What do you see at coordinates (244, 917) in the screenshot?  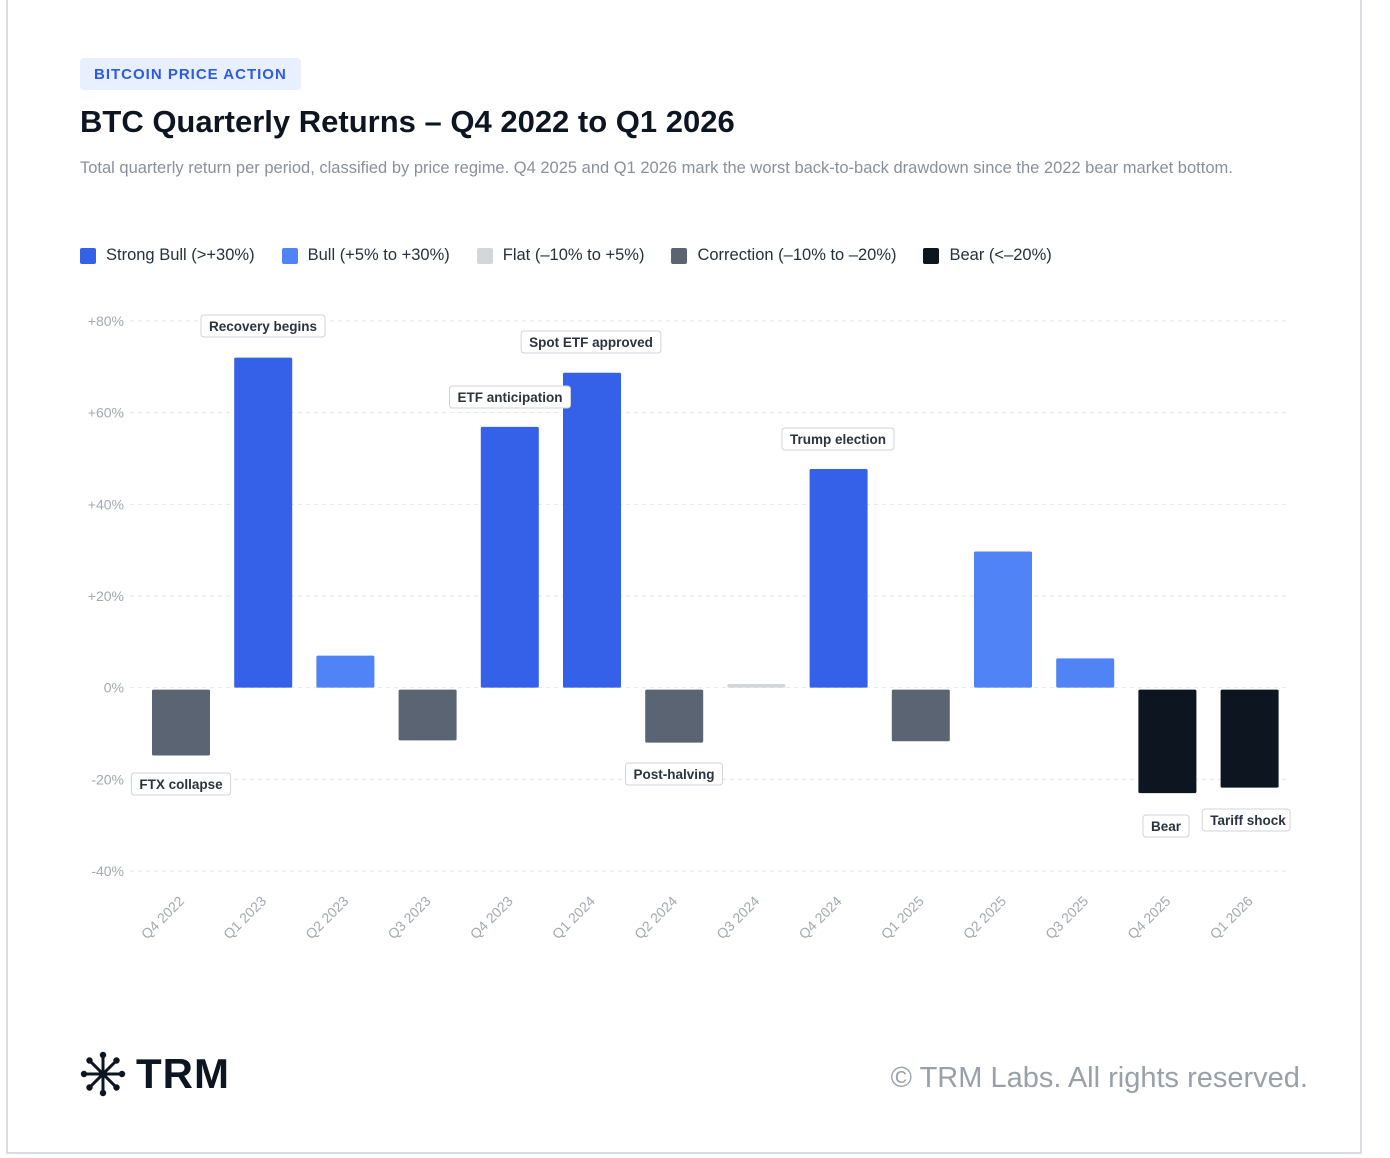 I see `x-tick-label: Q1 2023` at bounding box center [244, 917].